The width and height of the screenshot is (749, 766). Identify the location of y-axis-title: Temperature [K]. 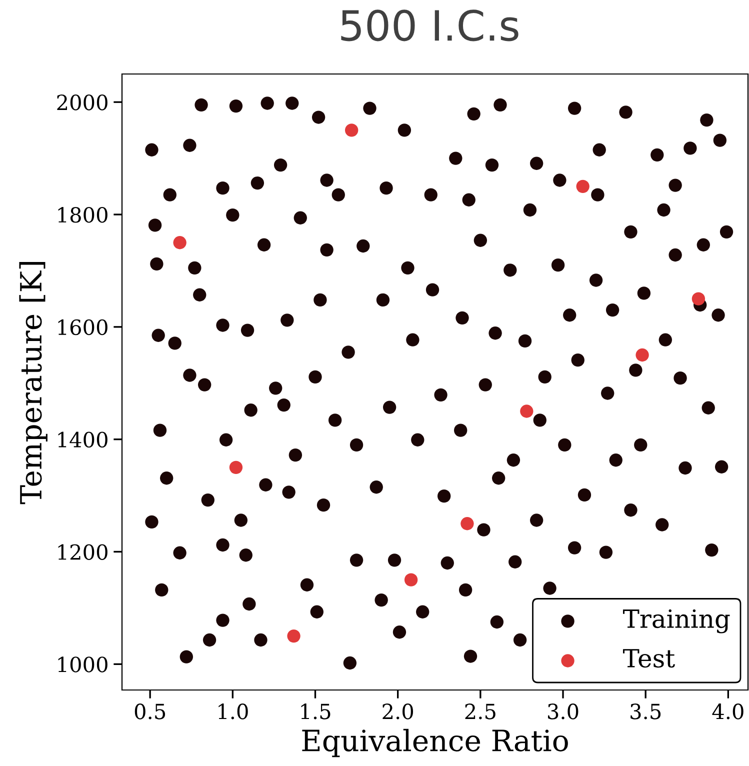
(33, 383).